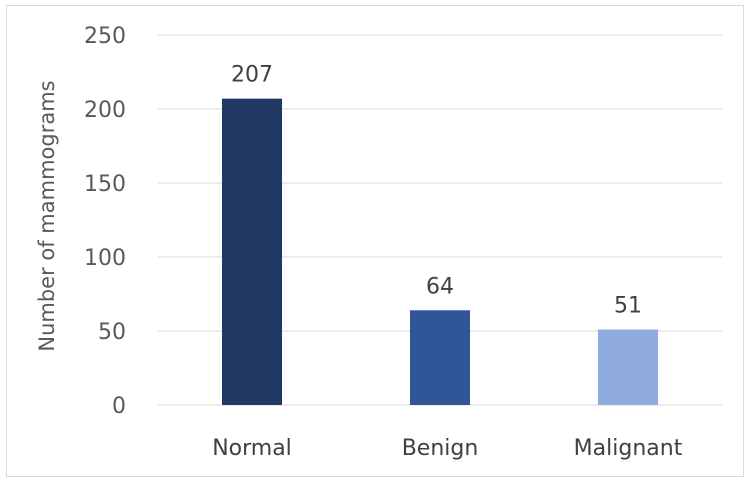 This screenshot has width=752, height=483. What do you see at coordinates (440, 448) in the screenshot?
I see `x-tick-label-benign: Benign` at bounding box center [440, 448].